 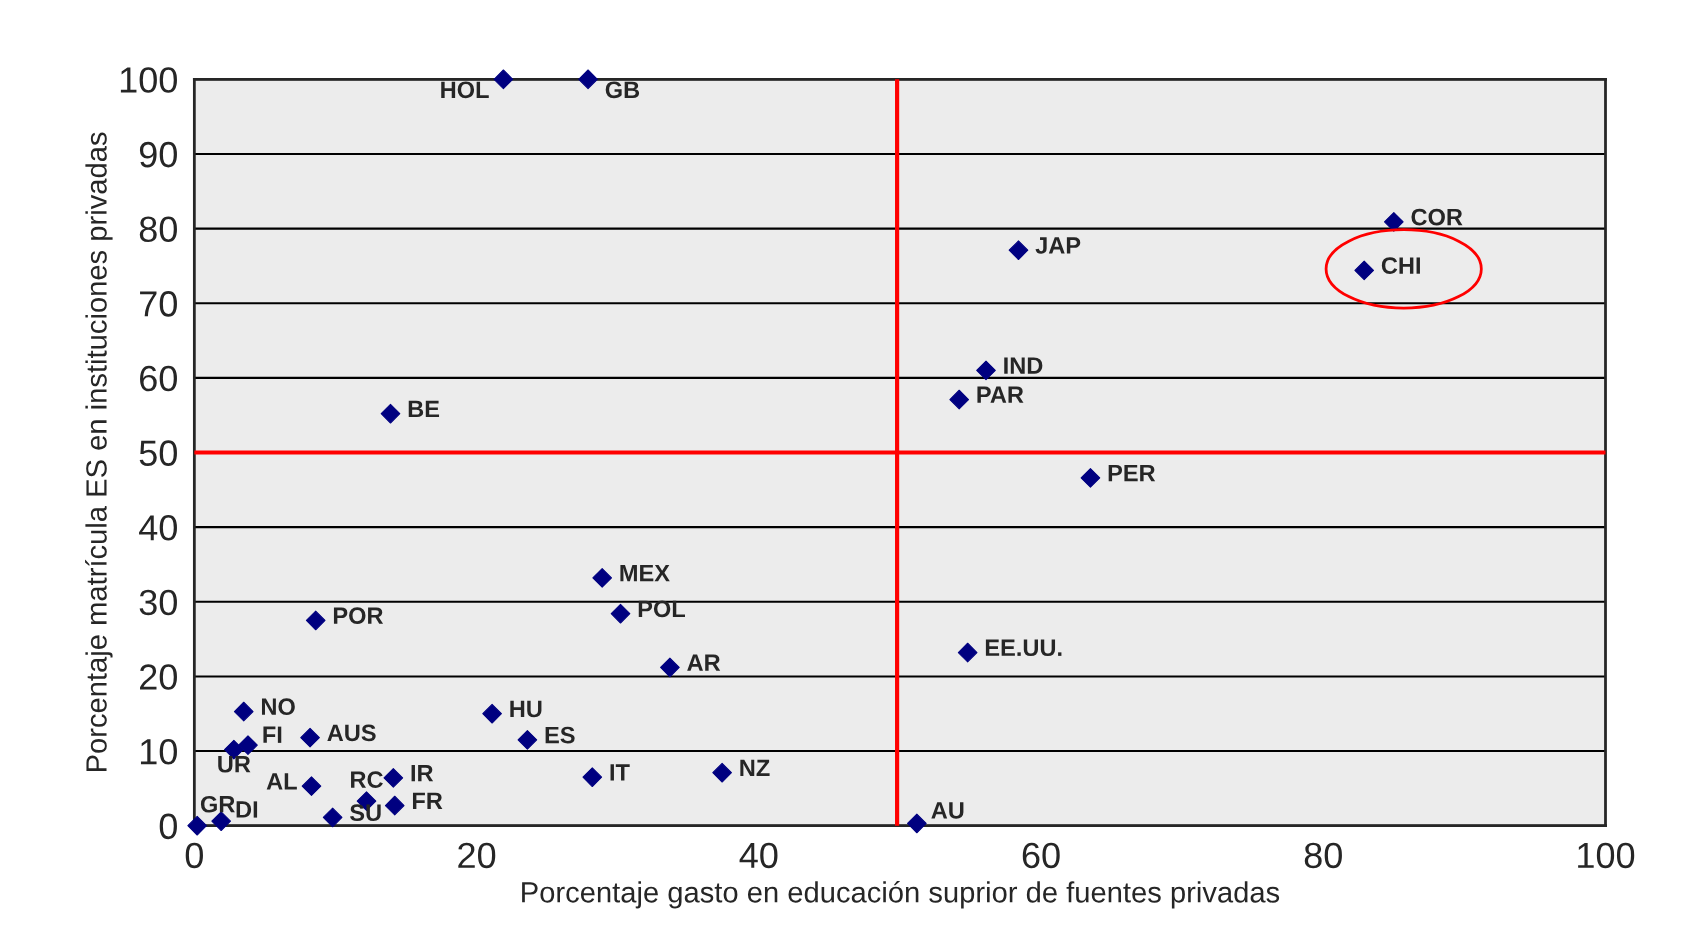 What do you see at coordinates (281, 781) in the screenshot?
I see `annotation: AL` at bounding box center [281, 781].